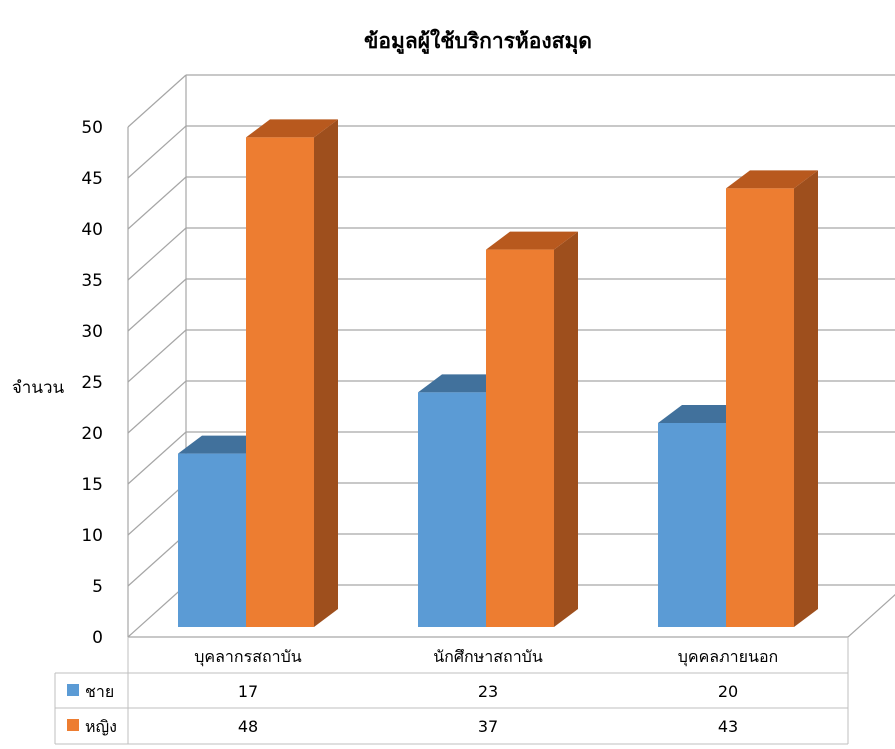 The image size is (895, 749). What do you see at coordinates (97, 587) in the screenshot?
I see `y-tick-label: 5` at bounding box center [97, 587].